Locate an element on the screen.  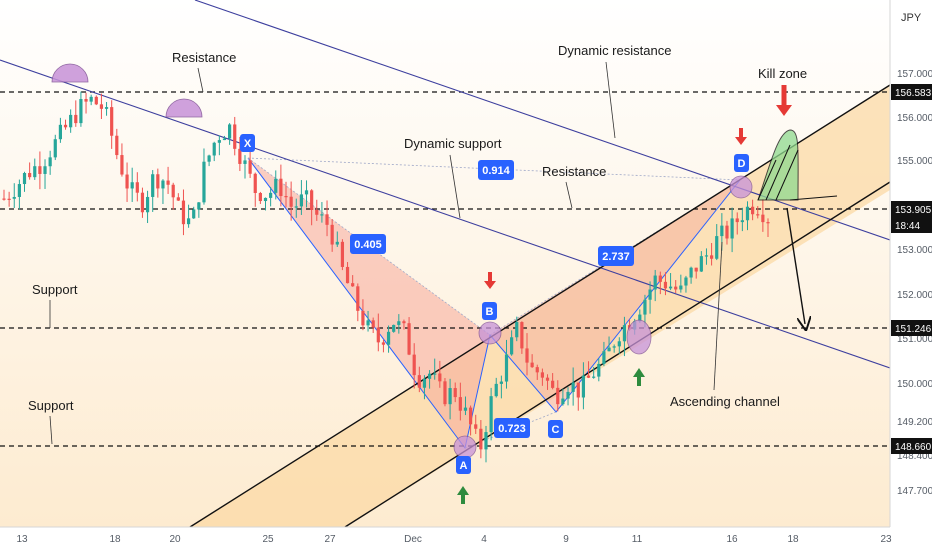
ratio-label-abc: 0.723 is located at coordinates (512, 428).